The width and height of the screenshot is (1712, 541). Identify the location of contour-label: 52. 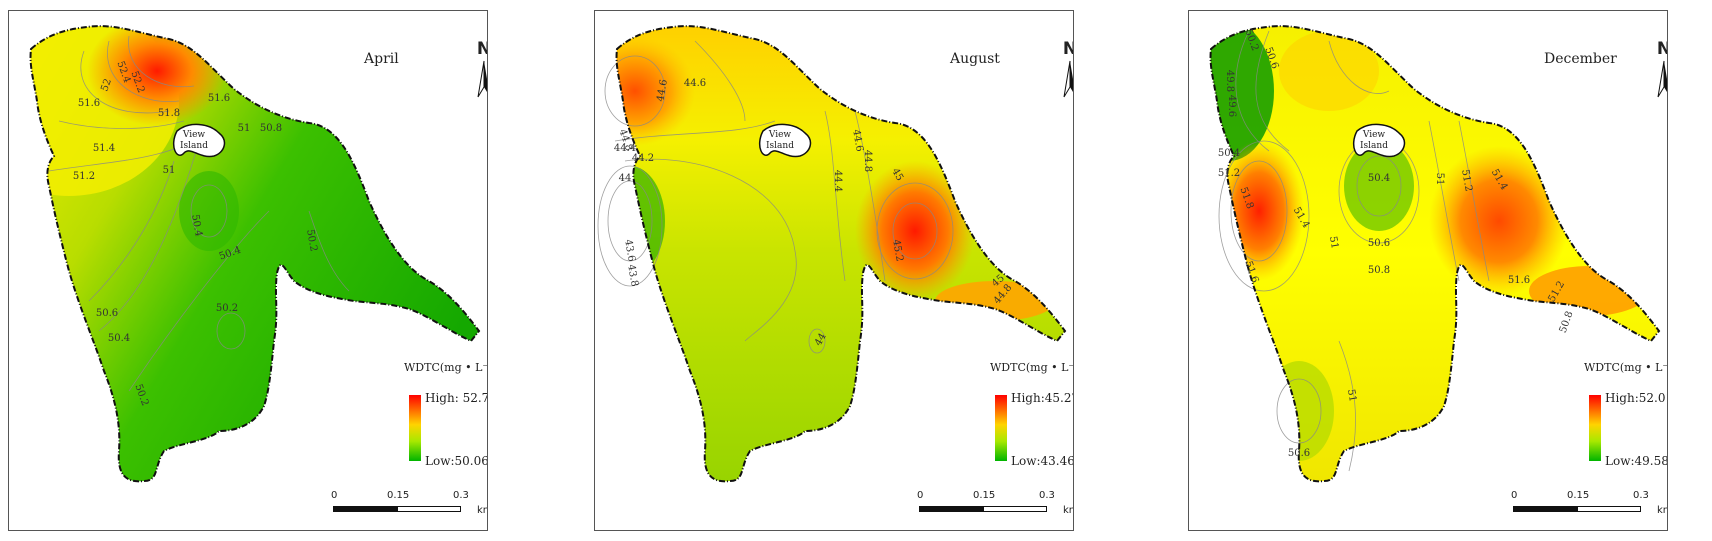
(106, 85).